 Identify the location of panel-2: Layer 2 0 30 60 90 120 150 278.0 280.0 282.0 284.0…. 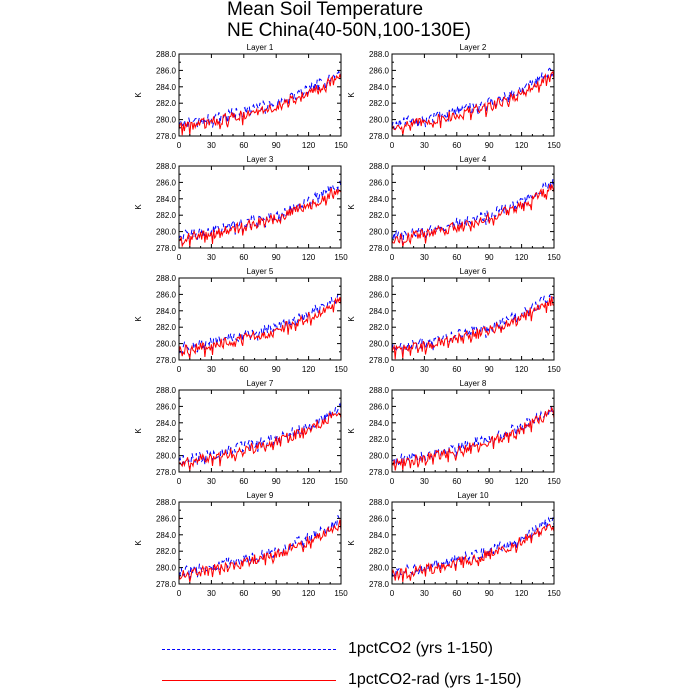
(454, 96).